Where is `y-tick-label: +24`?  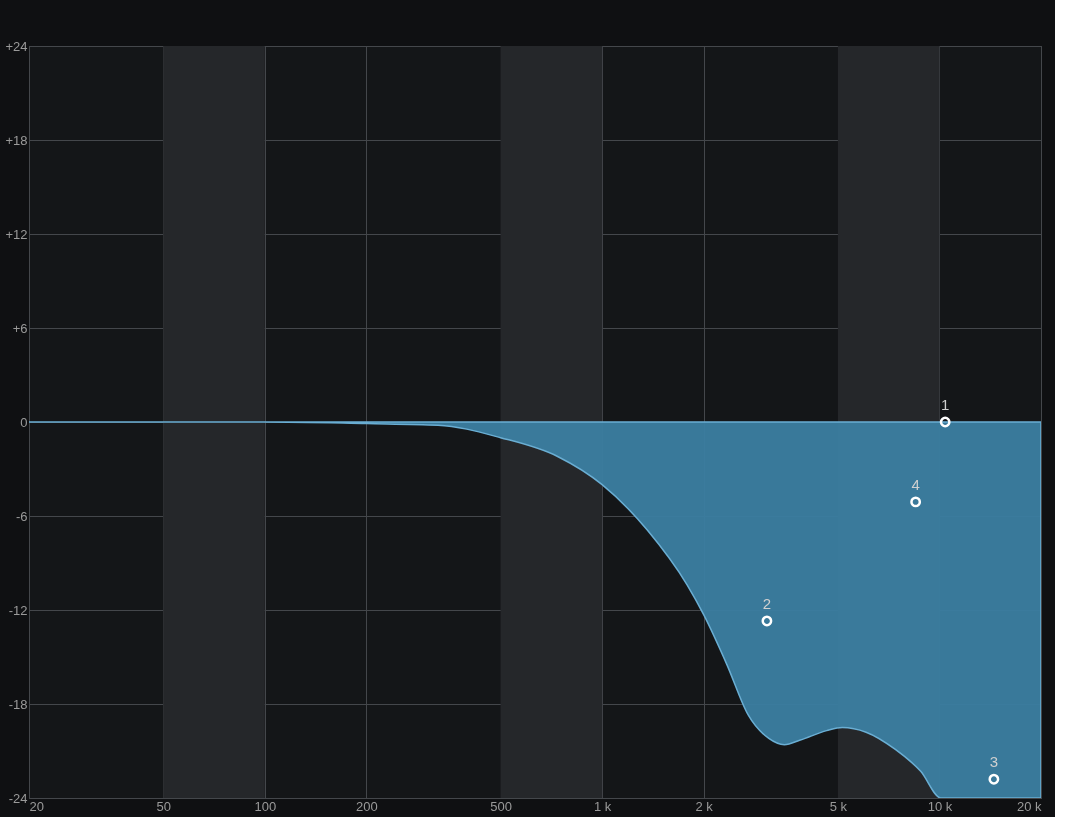 y-tick-label: +24 is located at coordinates (16, 46).